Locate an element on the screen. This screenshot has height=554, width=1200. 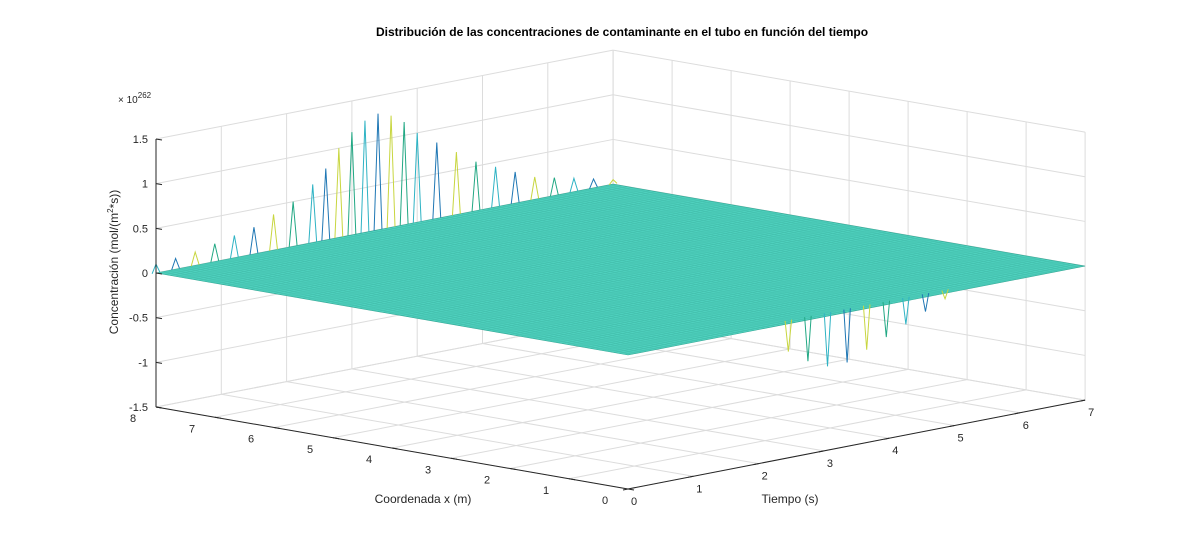
z-tick-label: -1 is located at coordinates (143, 363).